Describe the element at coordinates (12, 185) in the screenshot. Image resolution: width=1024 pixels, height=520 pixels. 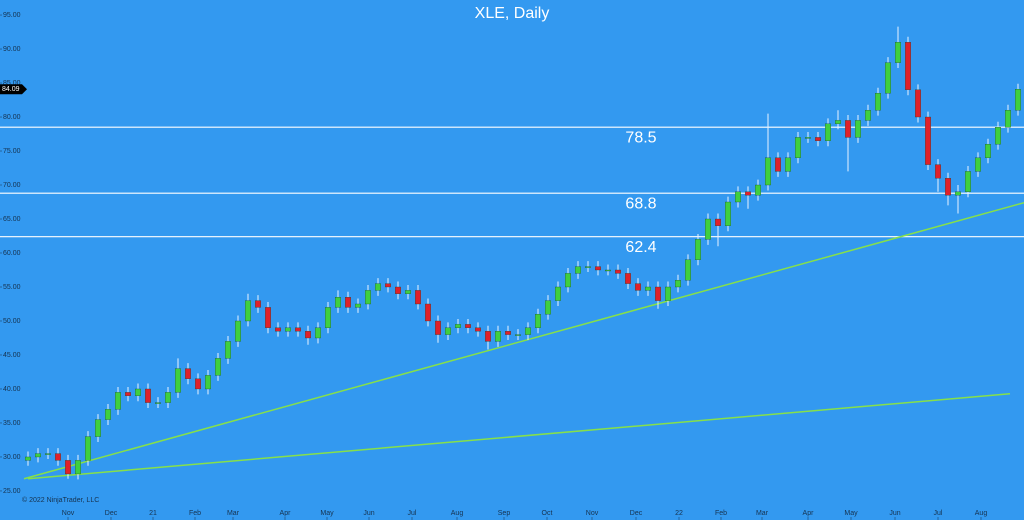
I see `y-tick-label: 70.00` at that location.